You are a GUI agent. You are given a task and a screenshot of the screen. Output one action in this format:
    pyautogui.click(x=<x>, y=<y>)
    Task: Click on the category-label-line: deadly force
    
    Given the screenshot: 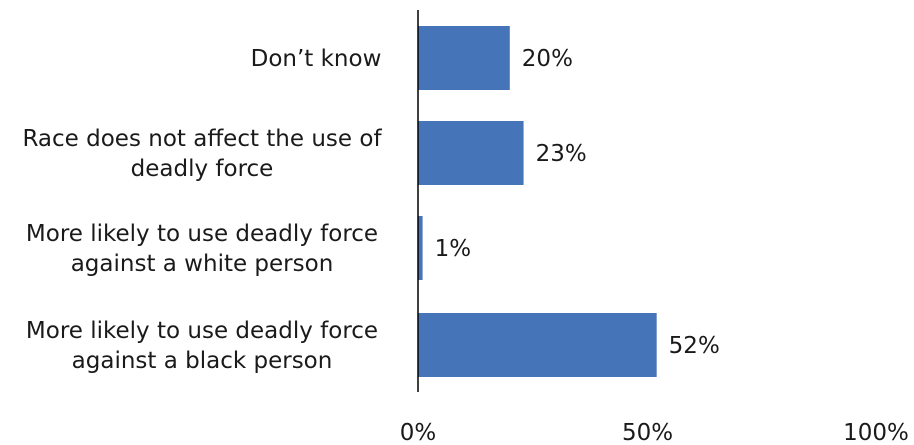 What is the action you would take?
    pyautogui.click(x=202, y=169)
    